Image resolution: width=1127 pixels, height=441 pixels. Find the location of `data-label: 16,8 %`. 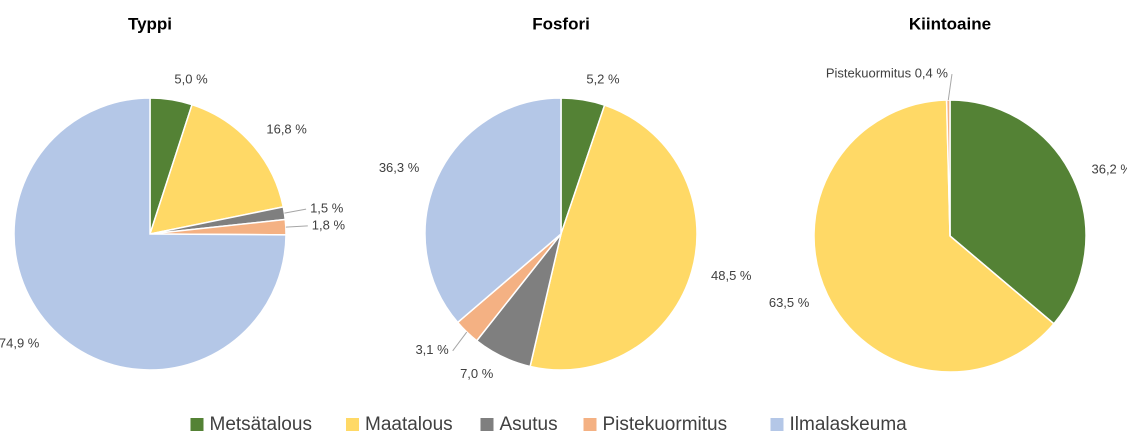

data-label: 16,8 % is located at coordinates (286, 129).